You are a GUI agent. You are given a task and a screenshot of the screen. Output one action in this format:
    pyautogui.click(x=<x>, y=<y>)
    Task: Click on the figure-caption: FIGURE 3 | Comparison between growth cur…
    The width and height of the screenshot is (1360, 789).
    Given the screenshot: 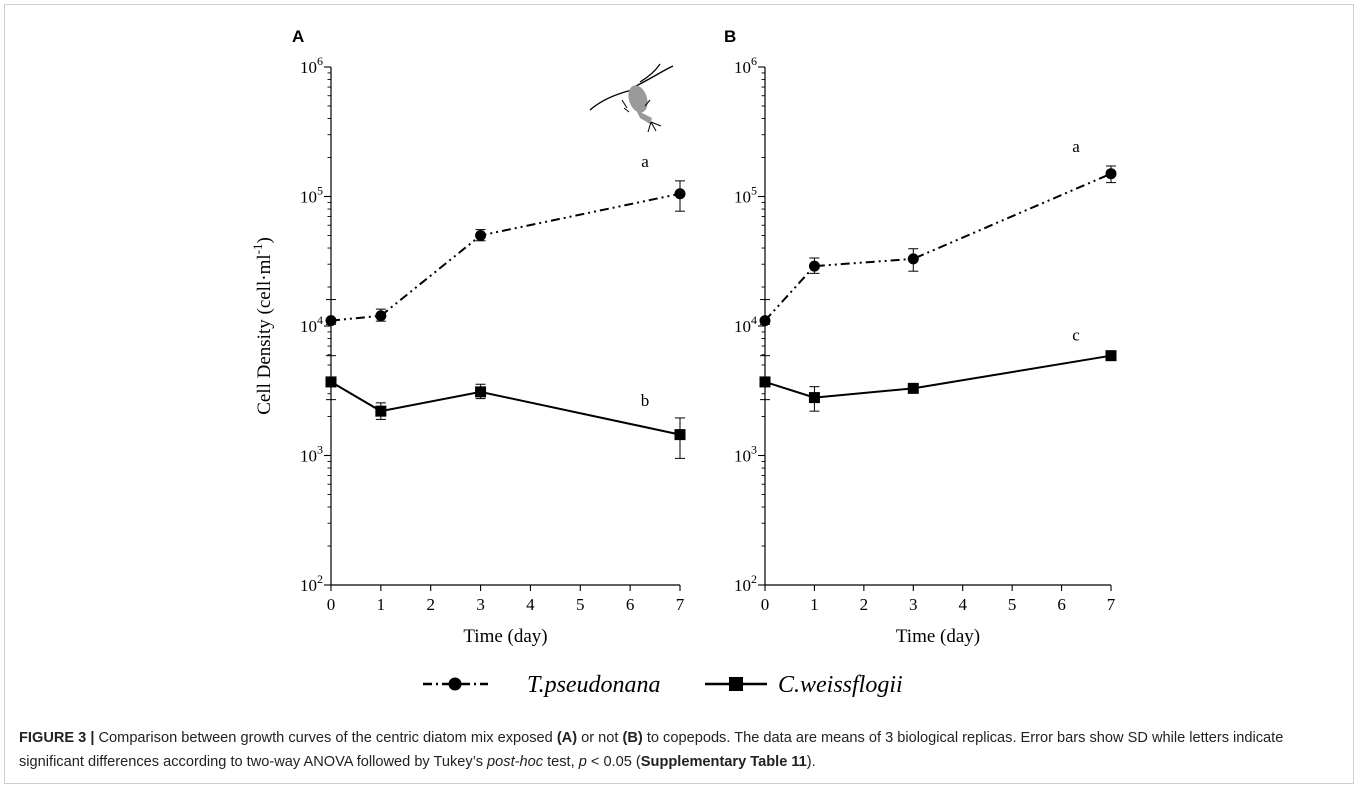 What is the action you would take?
    pyautogui.click(x=684, y=750)
    